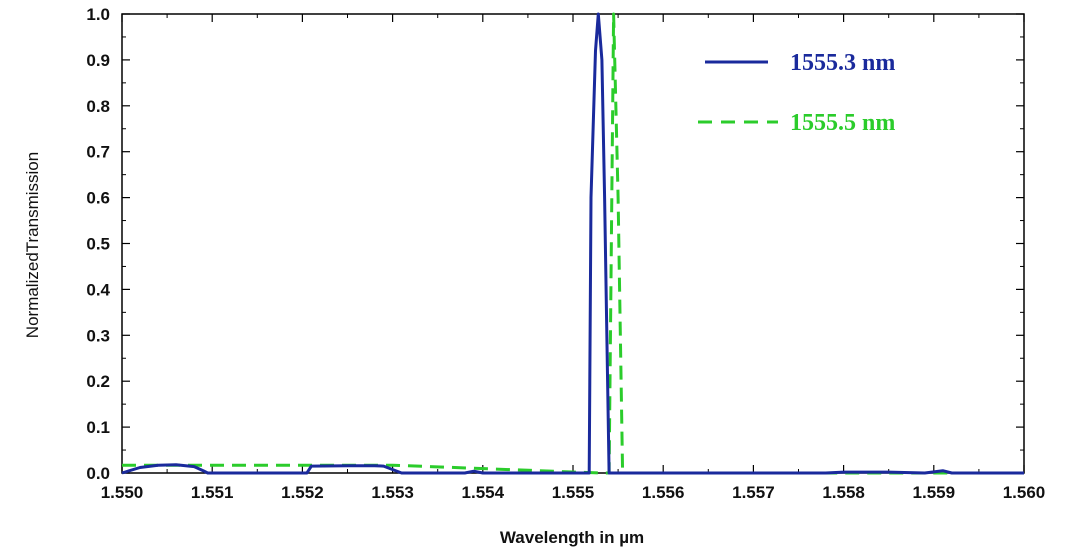  I want to click on x-tick-label: 1.550, so click(122, 492).